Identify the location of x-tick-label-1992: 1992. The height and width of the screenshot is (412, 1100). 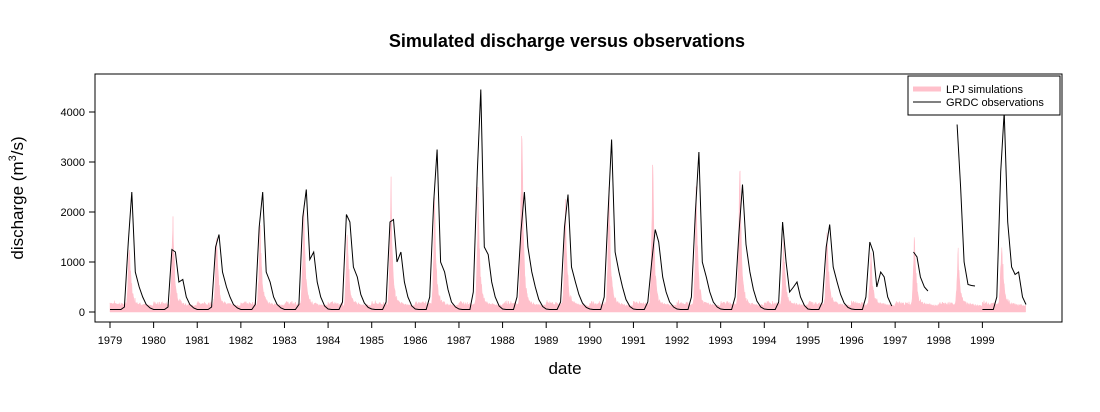
(677, 341).